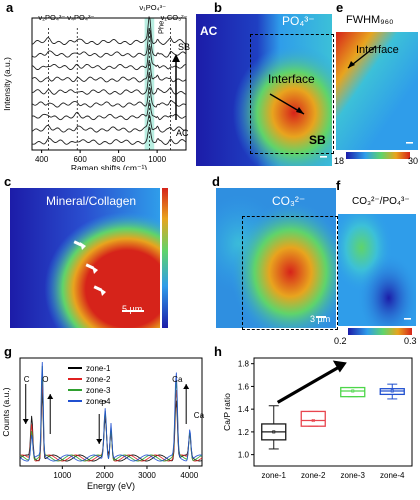 Image resolution: width=420 pixels, height=500 pixels. Describe the element at coordinates (98, 390) in the screenshot. I see `legend-label: zone-3` at that location.